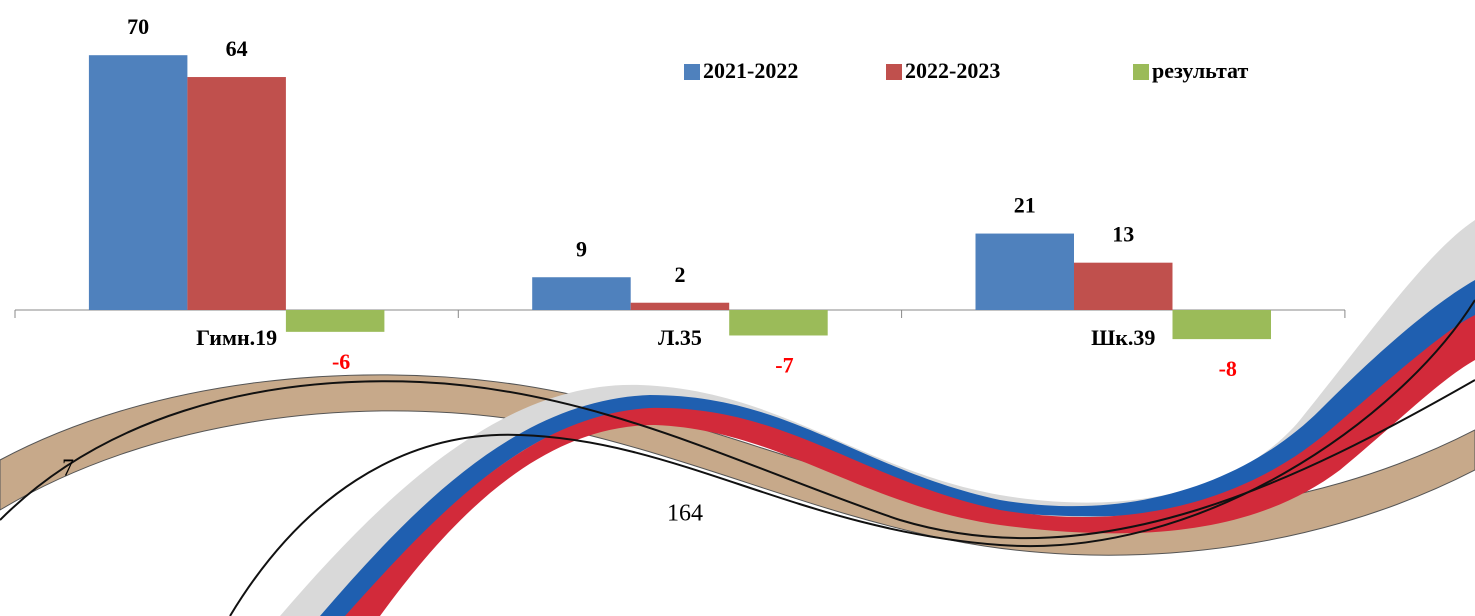 This screenshot has width=1475, height=616. I want to click on legend-label: 2022-2023, so click(952, 70).